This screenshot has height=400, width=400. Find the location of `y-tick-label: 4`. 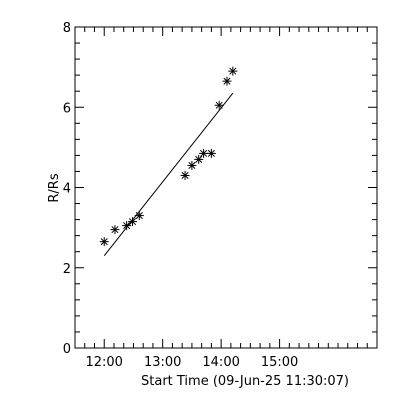

y-tick-label: 4 is located at coordinates (67, 189).